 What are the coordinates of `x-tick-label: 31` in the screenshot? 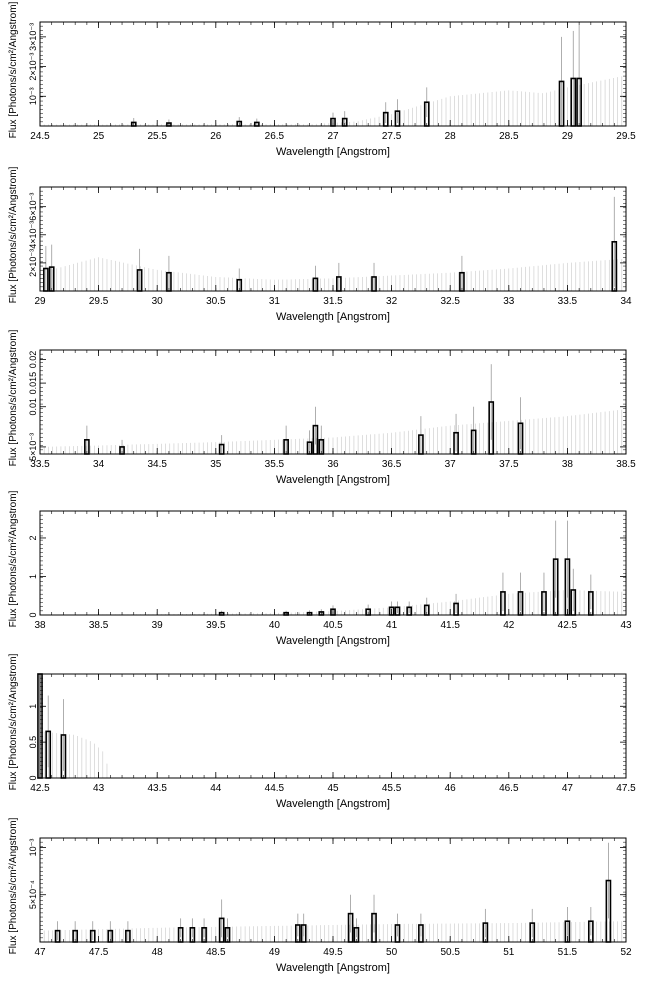 It's located at (275, 301).